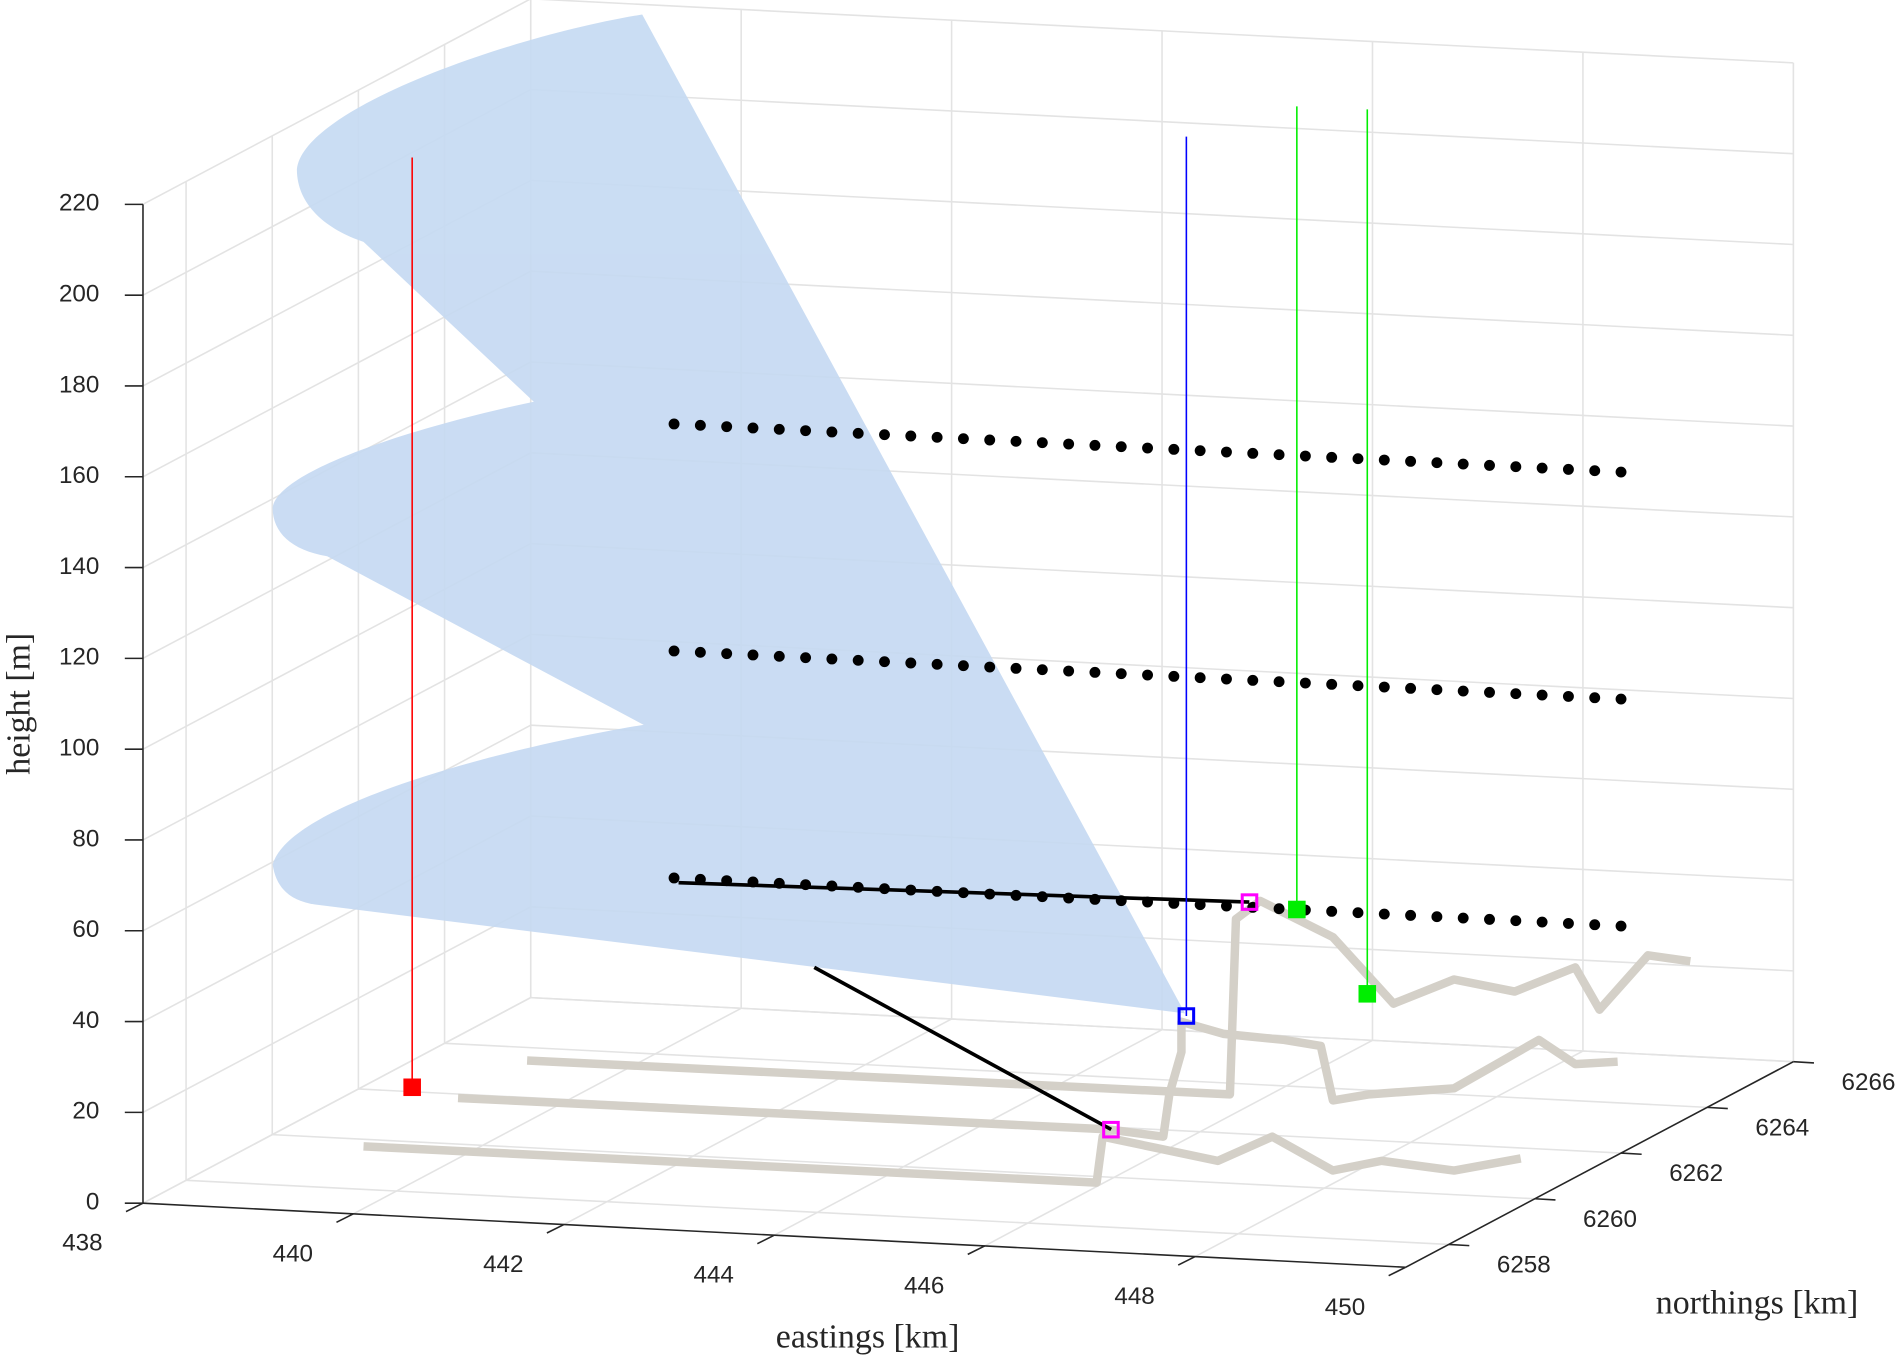 The height and width of the screenshot is (1364, 1900). What do you see at coordinates (79, 203) in the screenshot?
I see `z-tick-label: 220` at bounding box center [79, 203].